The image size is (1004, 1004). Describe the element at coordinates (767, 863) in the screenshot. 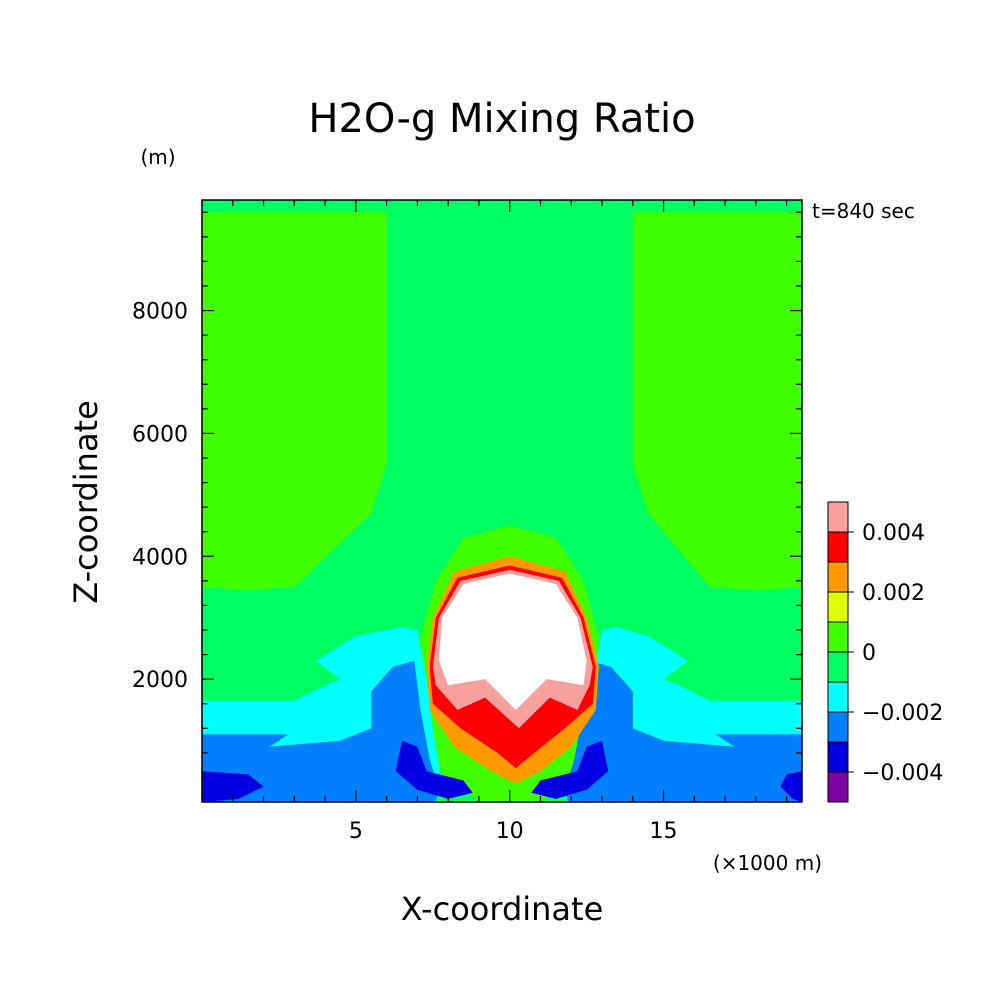

I see `x-unit-label: (×1000 m)` at that location.